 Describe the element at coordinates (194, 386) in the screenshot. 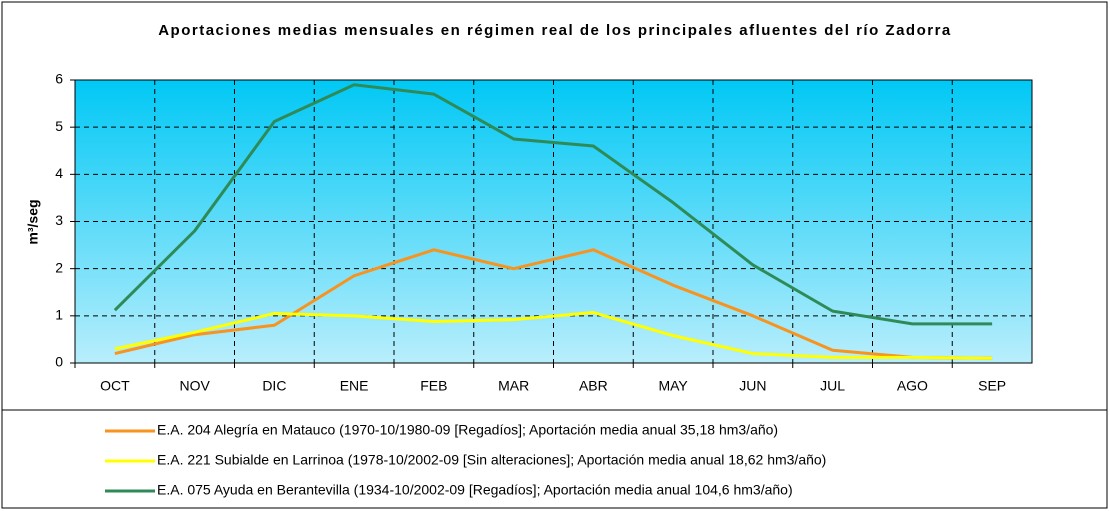

I see `x-tick-label: NOV` at that location.